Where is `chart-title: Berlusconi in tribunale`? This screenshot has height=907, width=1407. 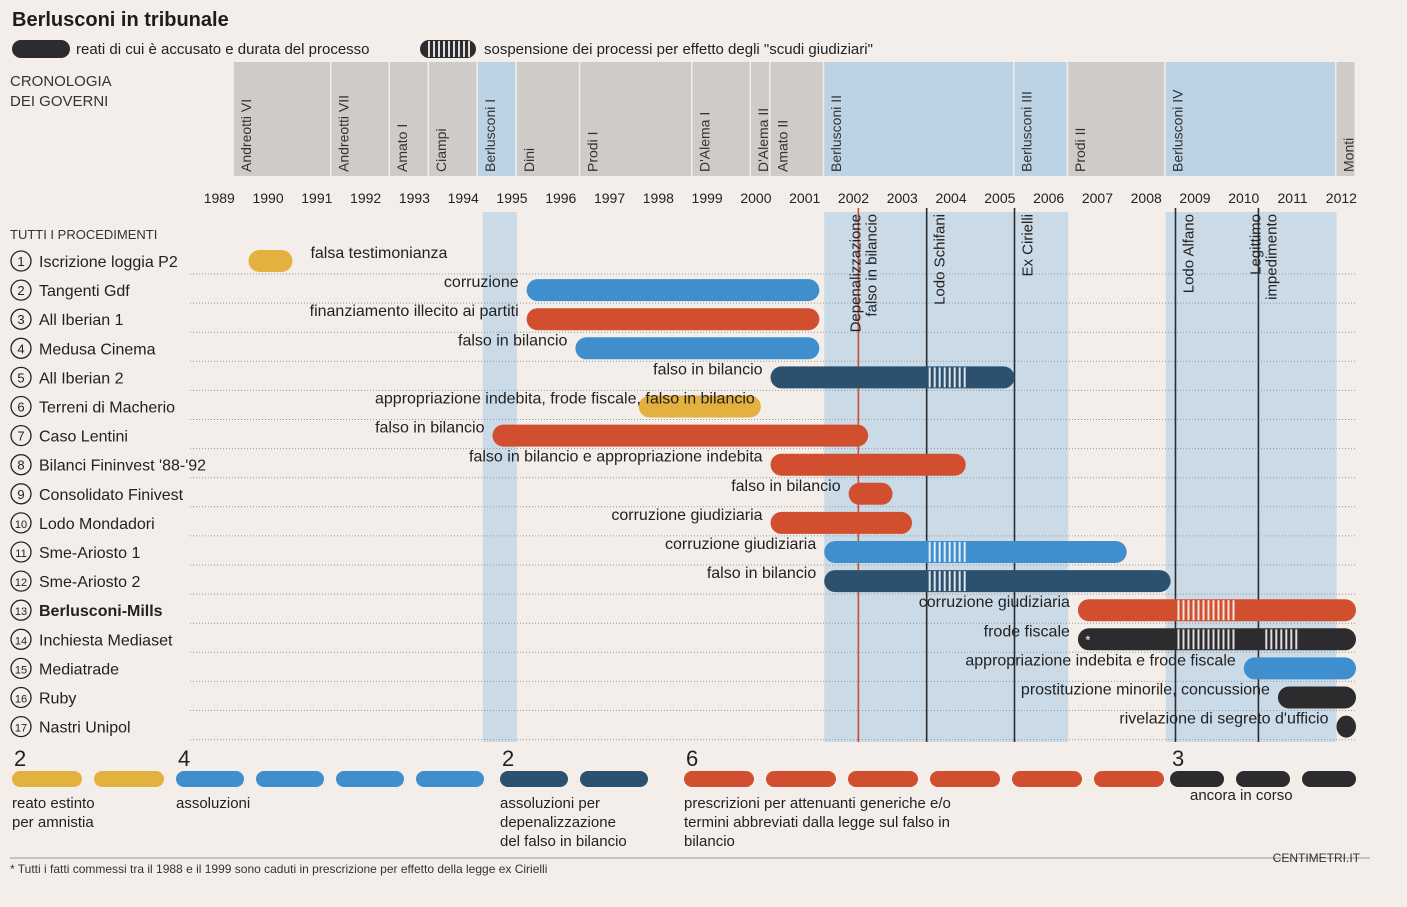 chart-title: Berlusconi in tribunale is located at coordinates (120, 20).